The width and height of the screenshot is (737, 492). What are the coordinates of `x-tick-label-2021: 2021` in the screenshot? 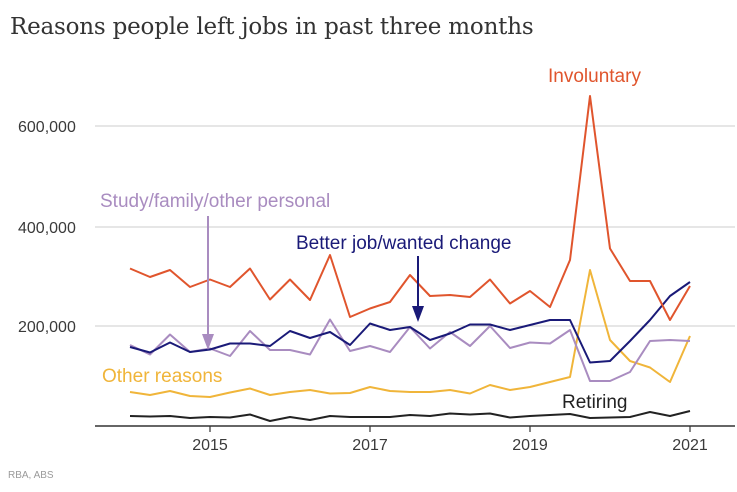 It's located at (690, 445).